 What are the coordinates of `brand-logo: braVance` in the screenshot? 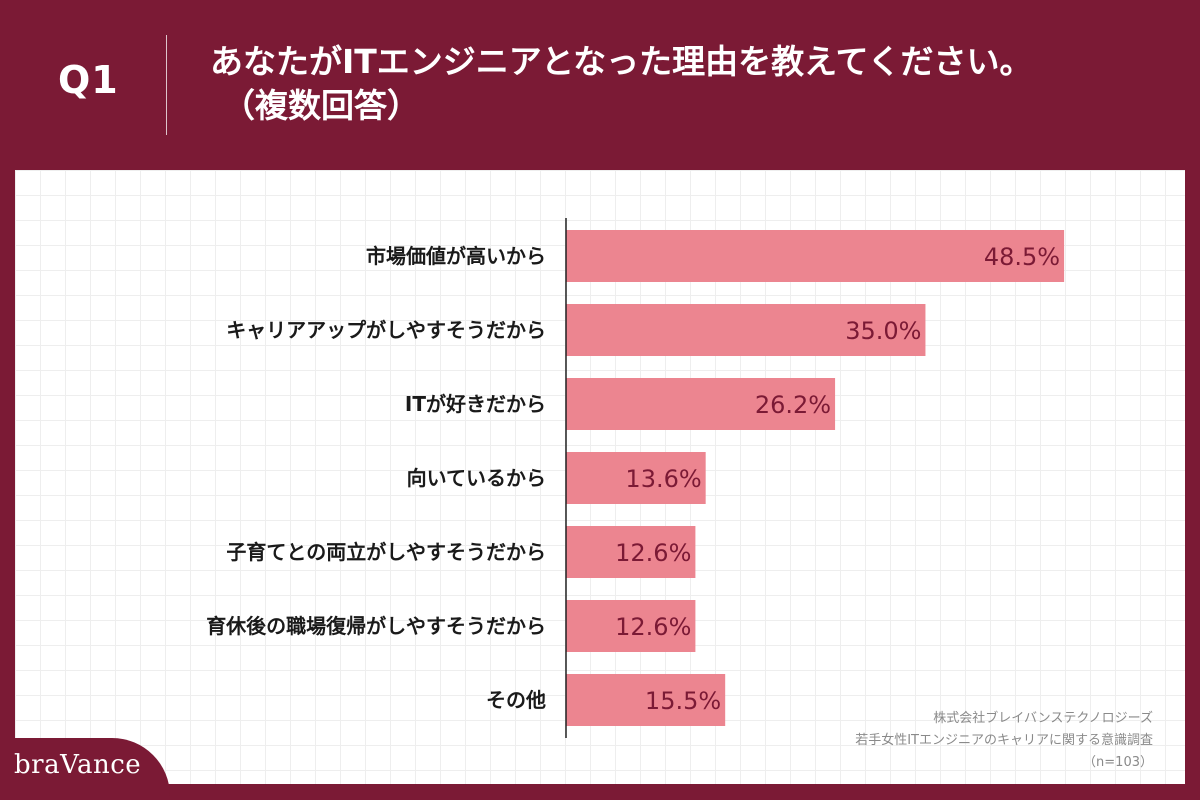 It's located at (78, 765).